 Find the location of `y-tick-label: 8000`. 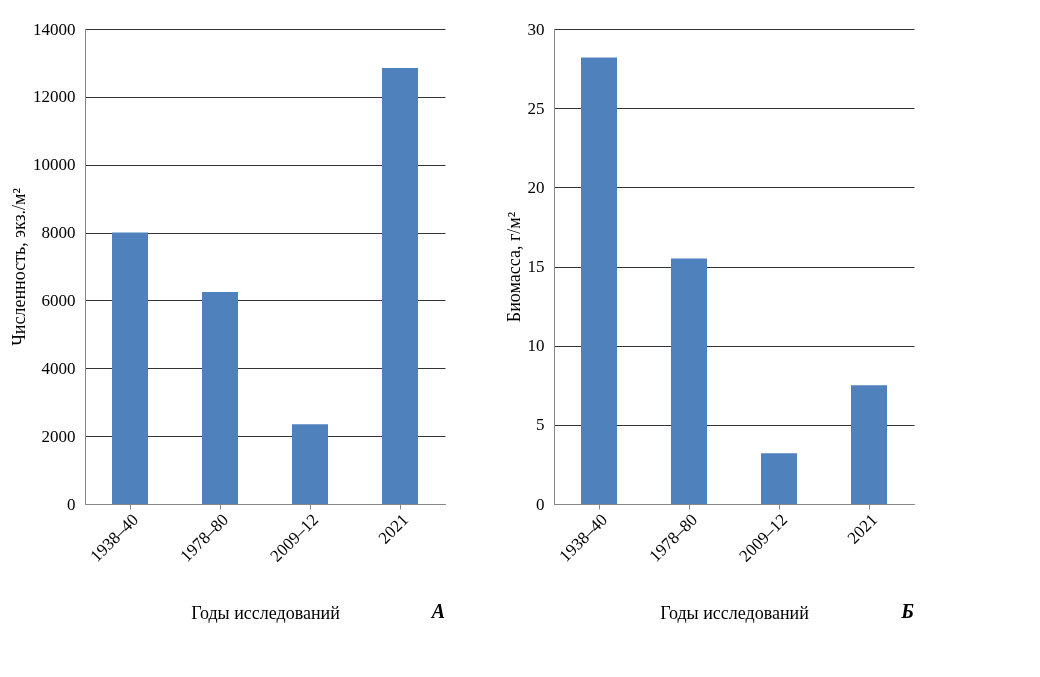

y-tick-label: 8000 is located at coordinates (58, 233).